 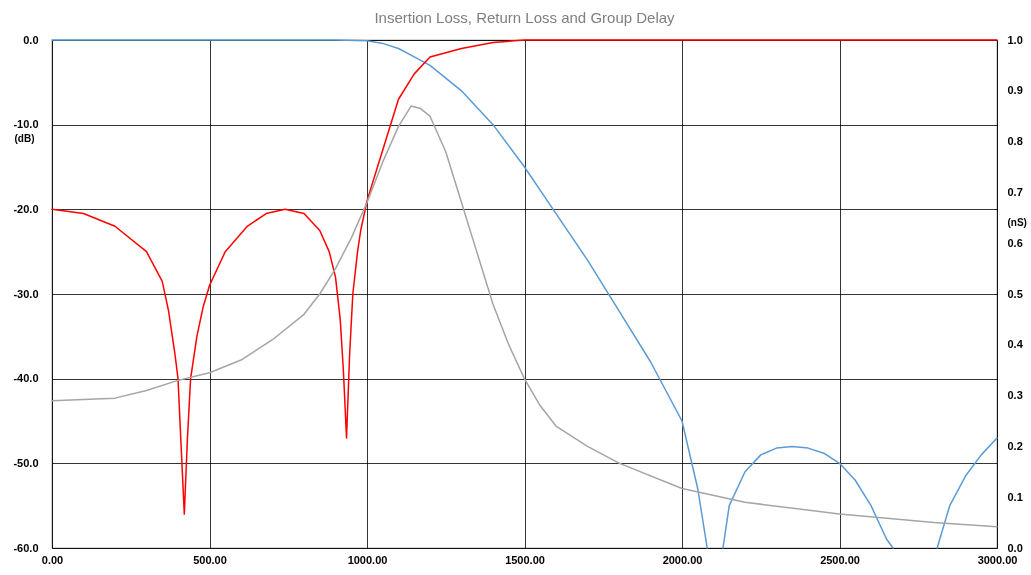 I want to click on y2-tick-label: 0.1, so click(x=1015, y=496).